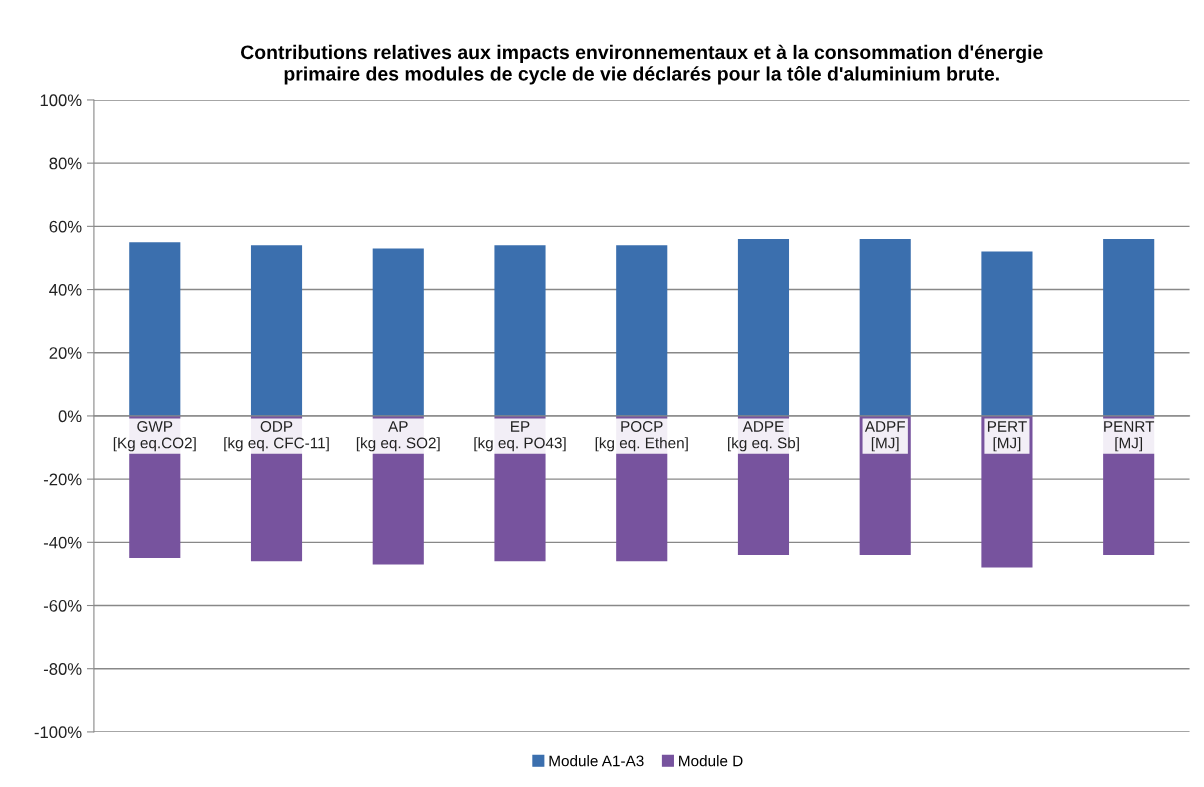 This screenshot has height=787, width=1204. I want to click on y-tick-label: 40%, so click(65, 289).